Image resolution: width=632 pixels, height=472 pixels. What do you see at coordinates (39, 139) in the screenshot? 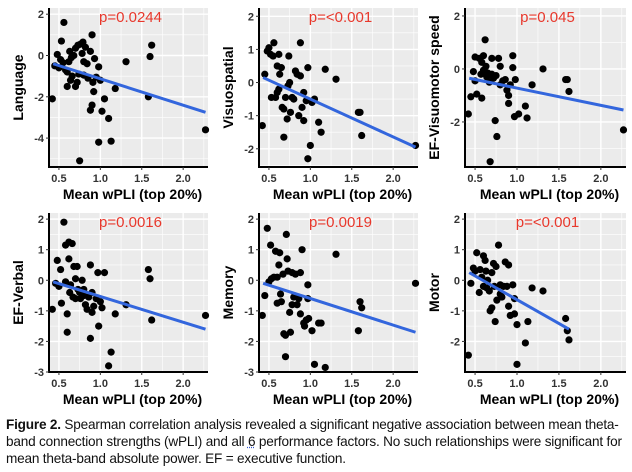
I see `y-tick-label: -4` at bounding box center [39, 139].